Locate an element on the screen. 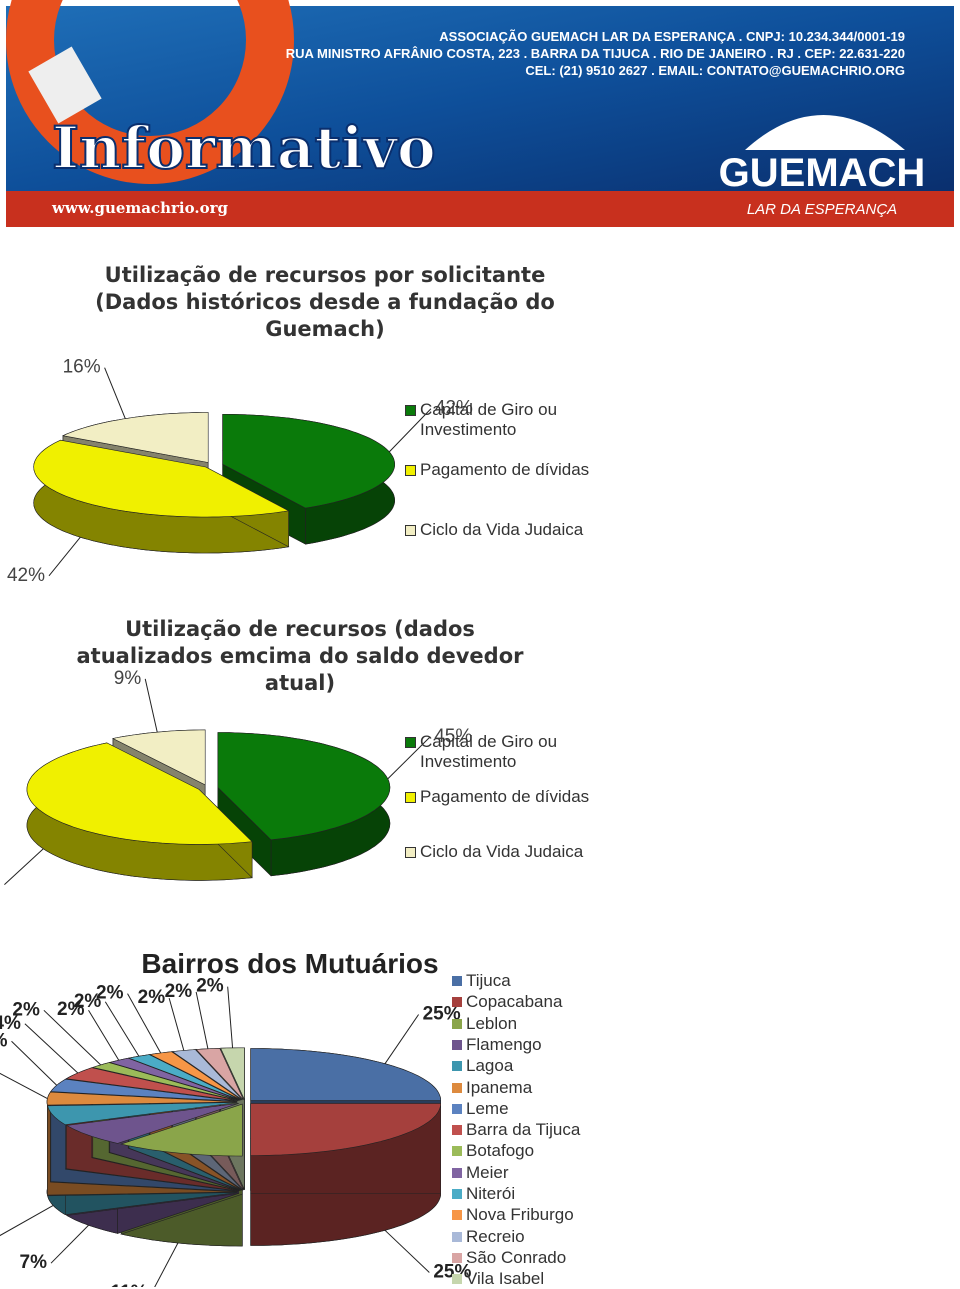 This screenshot has width=960, height=1289. data-label: 16% is located at coordinates (82, 367).